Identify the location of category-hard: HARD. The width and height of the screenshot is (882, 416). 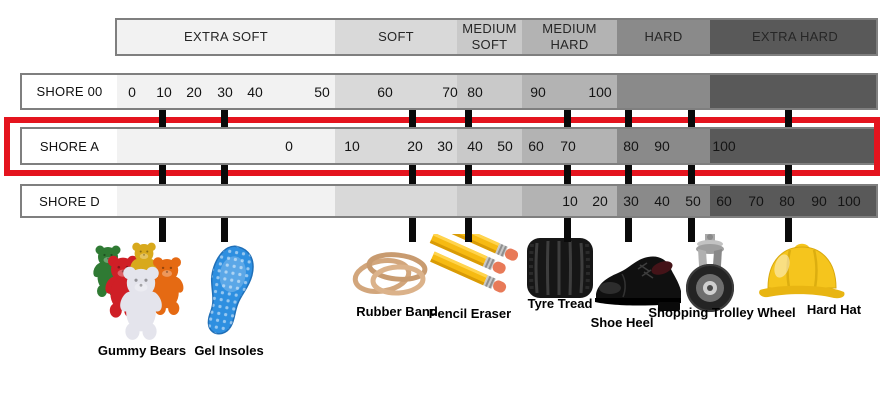
(663, 37).